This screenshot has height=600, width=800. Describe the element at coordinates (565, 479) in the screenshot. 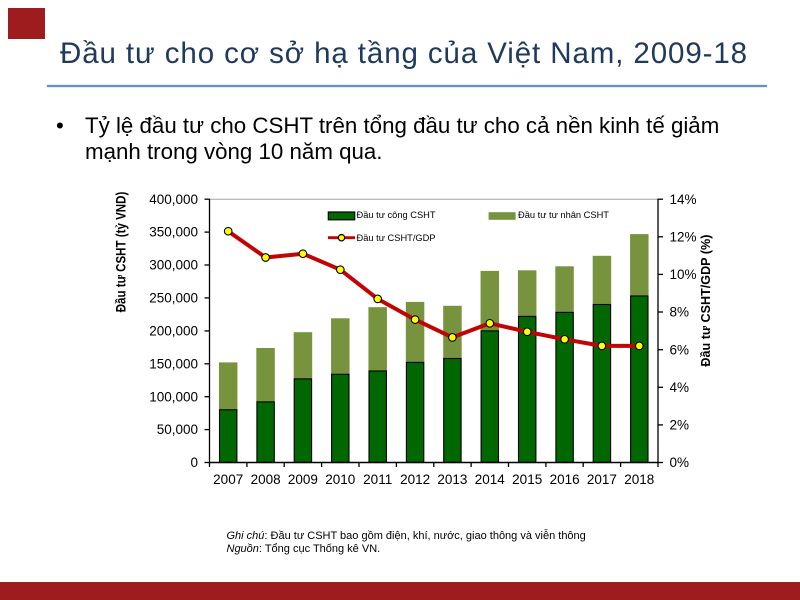

I see `svg-text: 2016` at that location.